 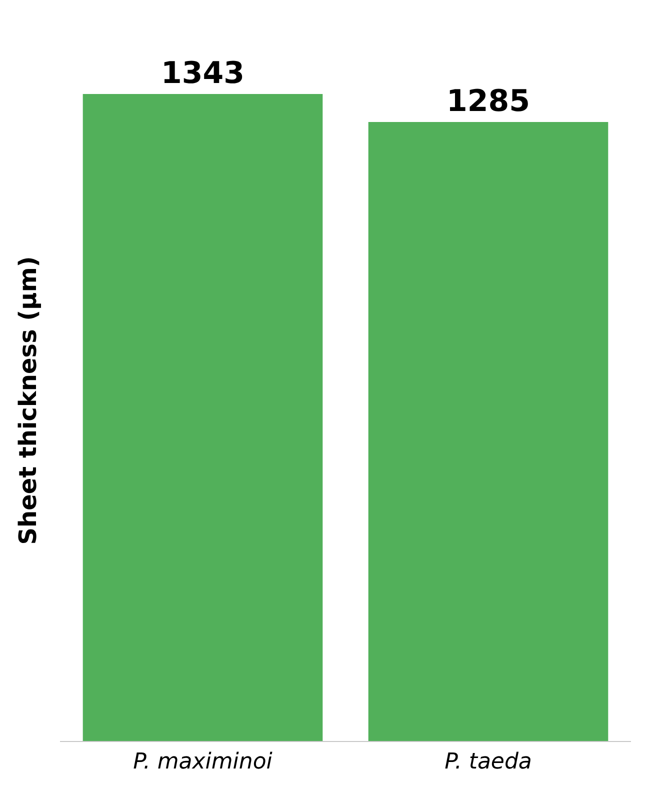 I want to click on x-tick-label: P. taeda, so click(x=488, y=761).